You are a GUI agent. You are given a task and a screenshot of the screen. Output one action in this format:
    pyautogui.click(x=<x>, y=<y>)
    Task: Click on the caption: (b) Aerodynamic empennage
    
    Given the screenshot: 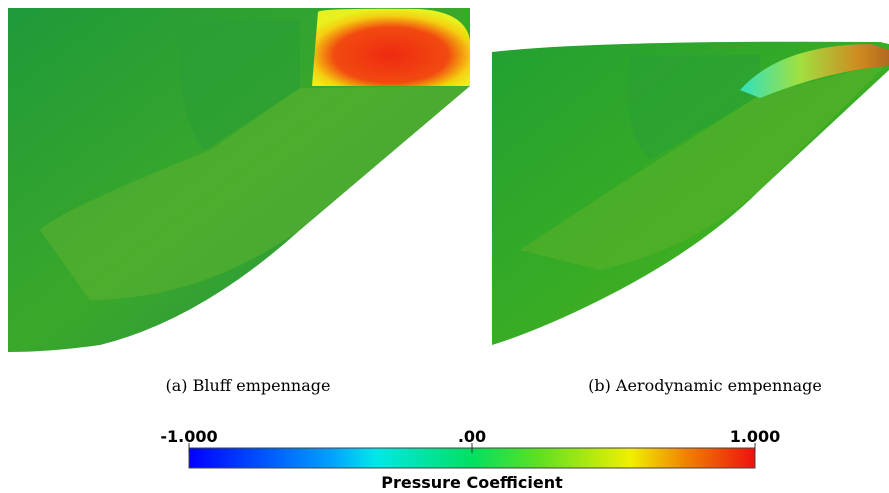 What is the action you would take?
    pyautogui.click(x=705, y=385)
    